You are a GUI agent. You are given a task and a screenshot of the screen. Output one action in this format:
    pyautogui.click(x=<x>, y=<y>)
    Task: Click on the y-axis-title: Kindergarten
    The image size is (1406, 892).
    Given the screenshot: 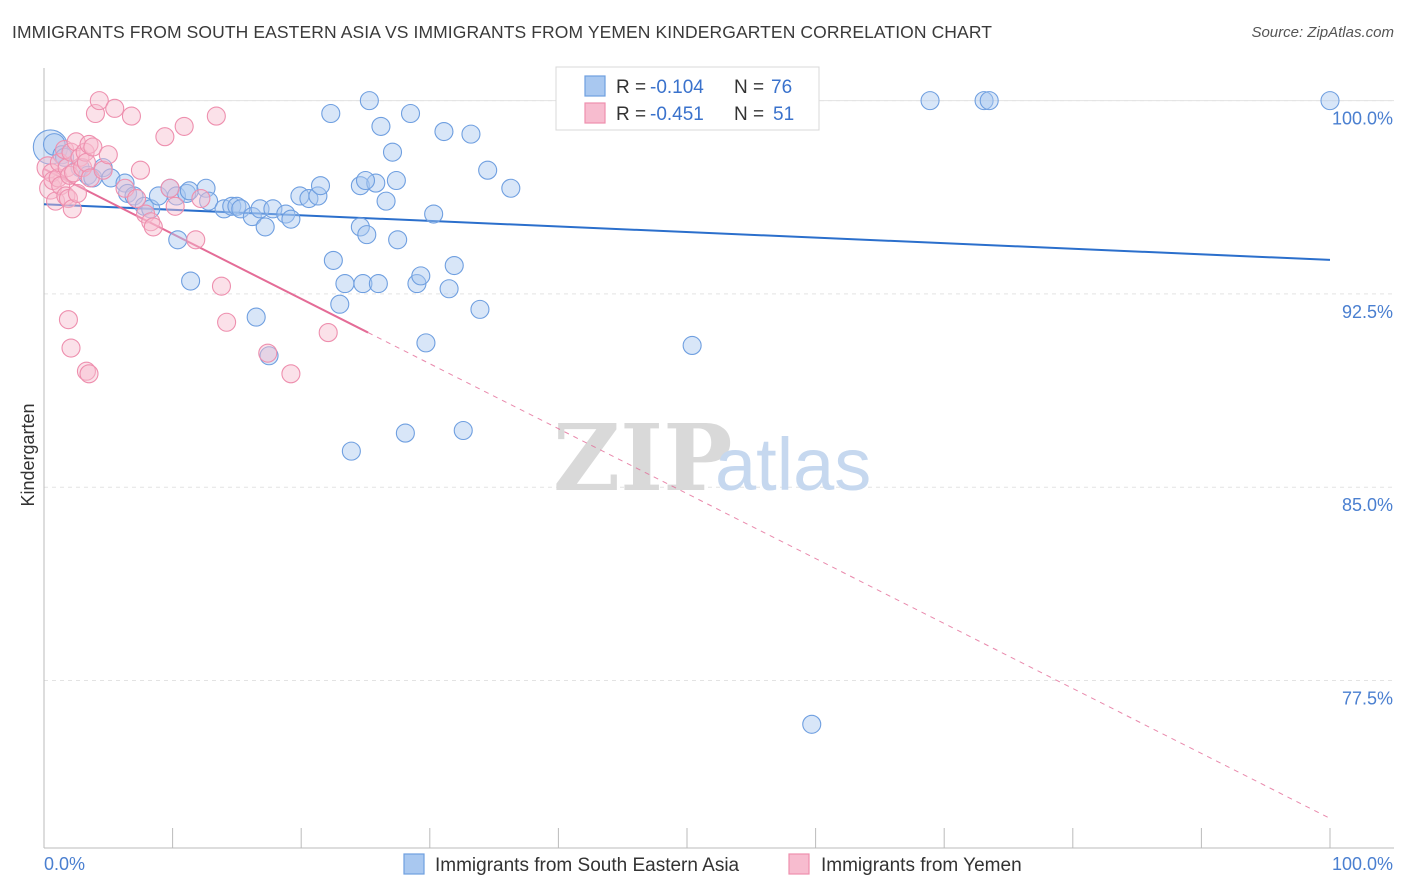 What is the action you would take?
    pyautogui.click(x=28, y=454)
    